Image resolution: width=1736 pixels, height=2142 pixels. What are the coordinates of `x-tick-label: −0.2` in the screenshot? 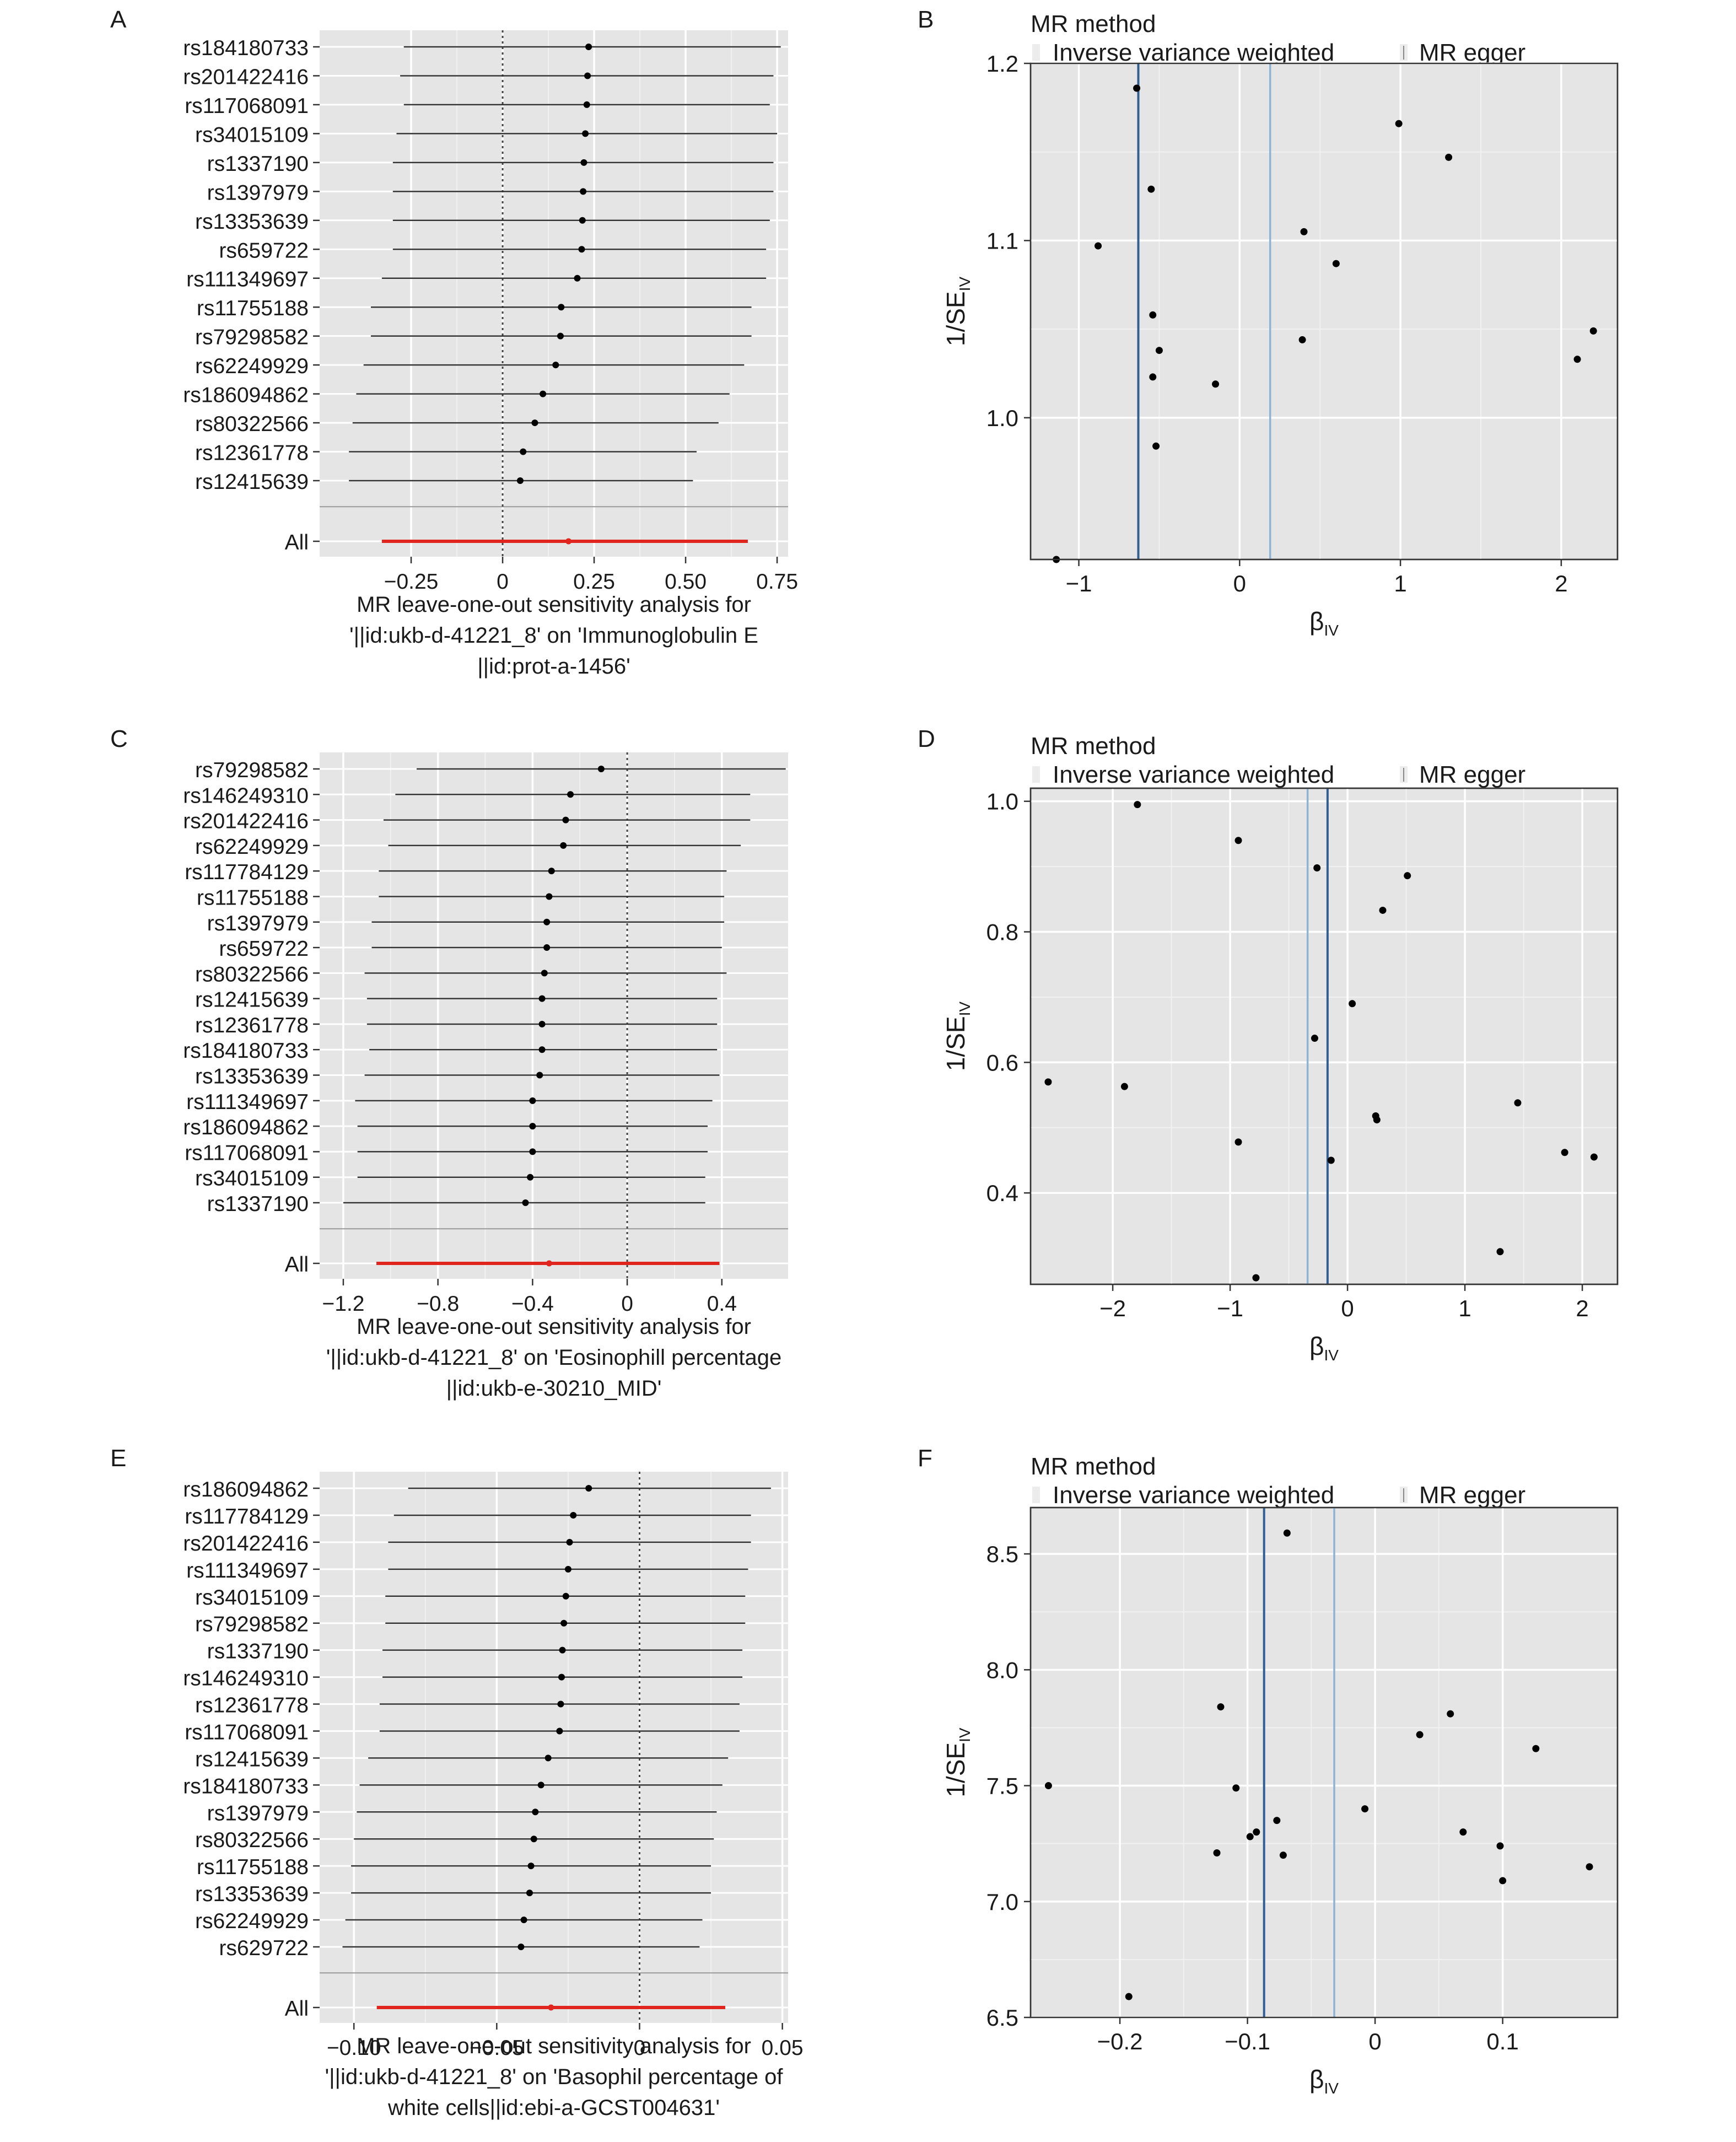 It's located at (1120, 2041).